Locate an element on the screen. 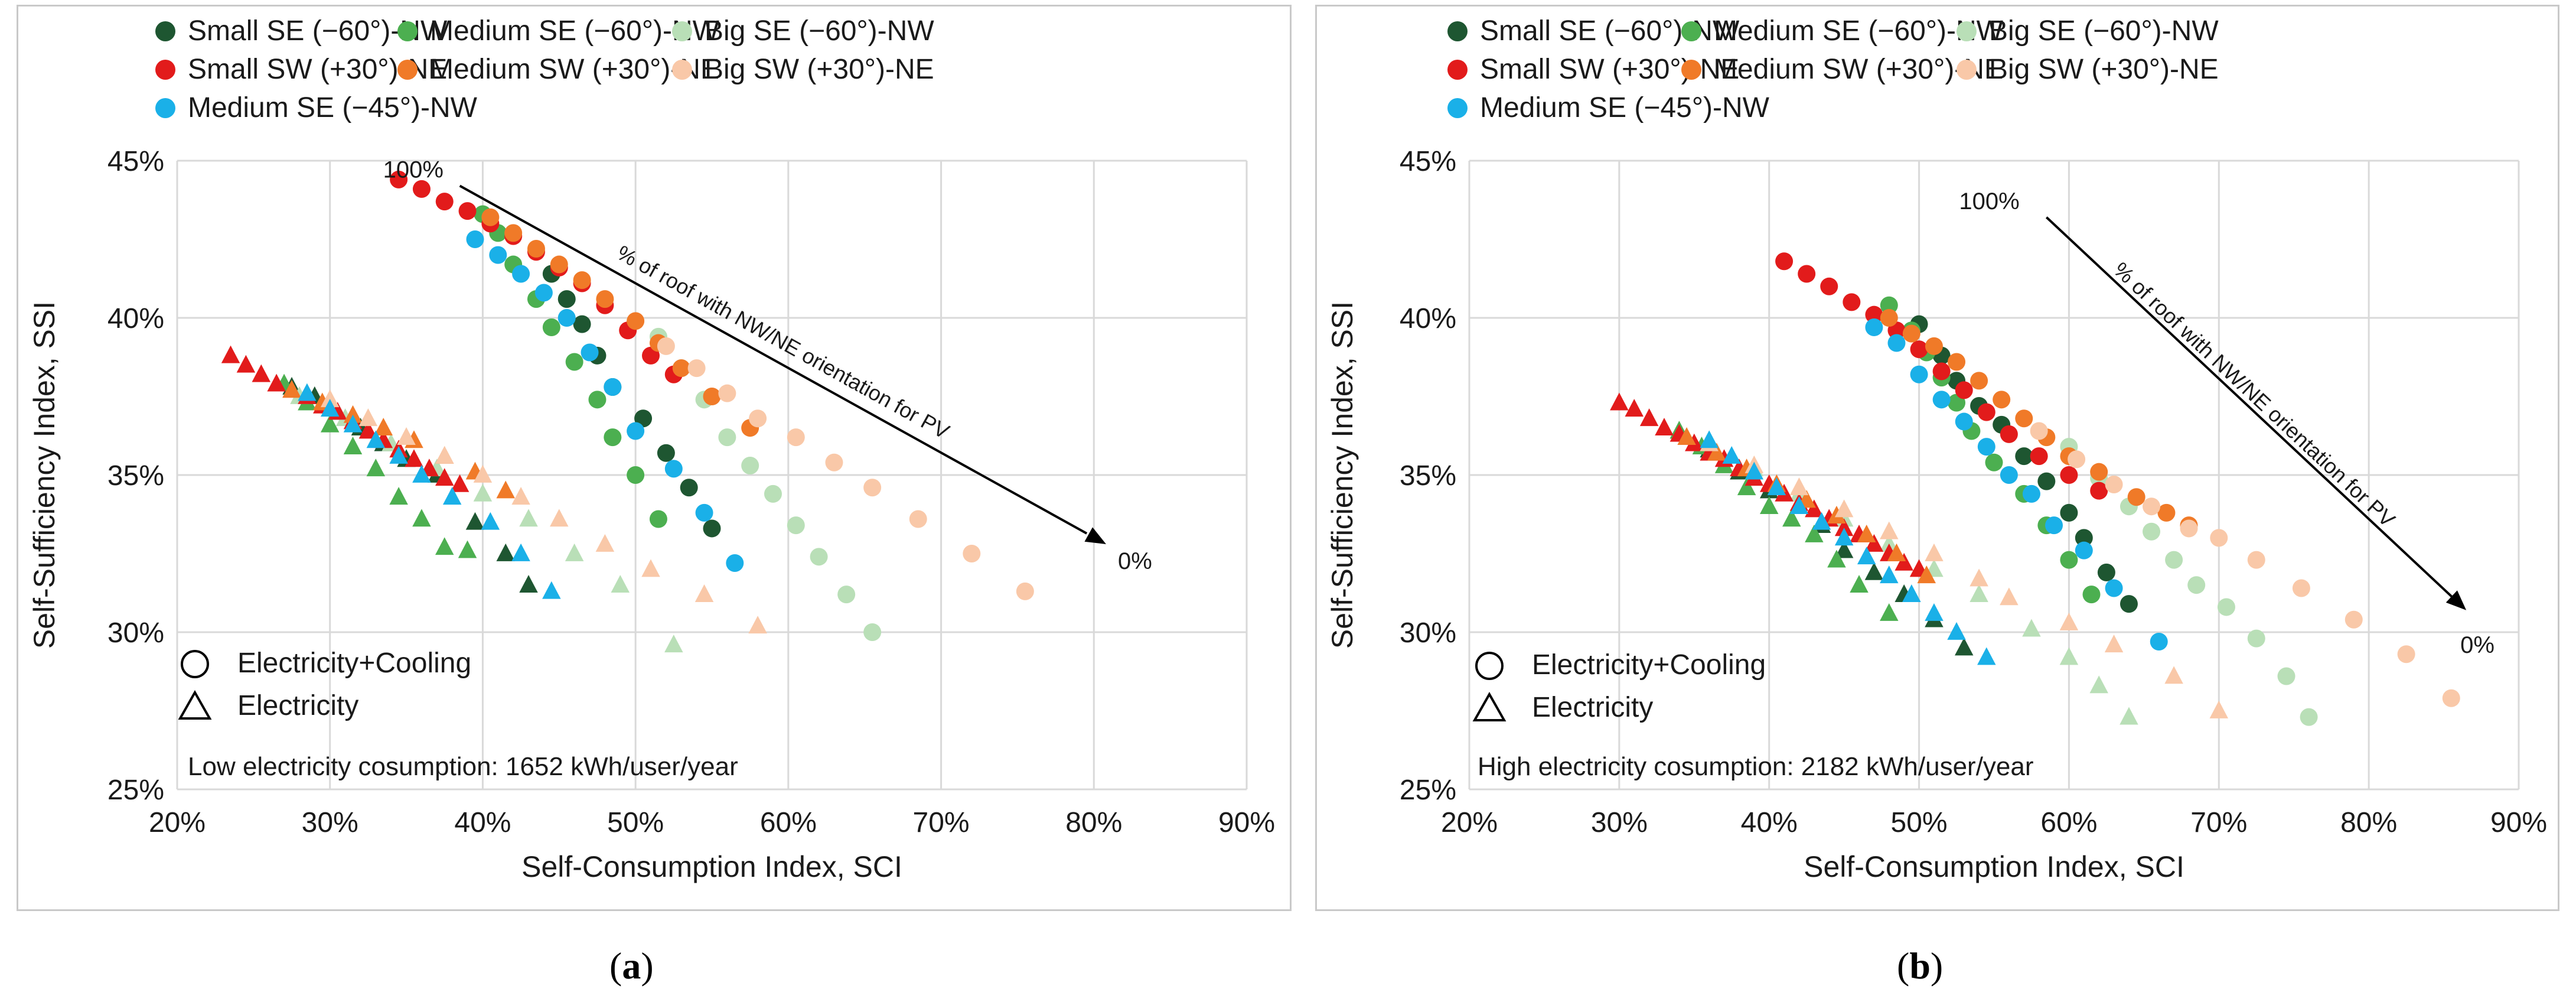 This screenshot has height=1005, width=2576. series-medium_sw_30-circle is located at coordinates (620, 323).